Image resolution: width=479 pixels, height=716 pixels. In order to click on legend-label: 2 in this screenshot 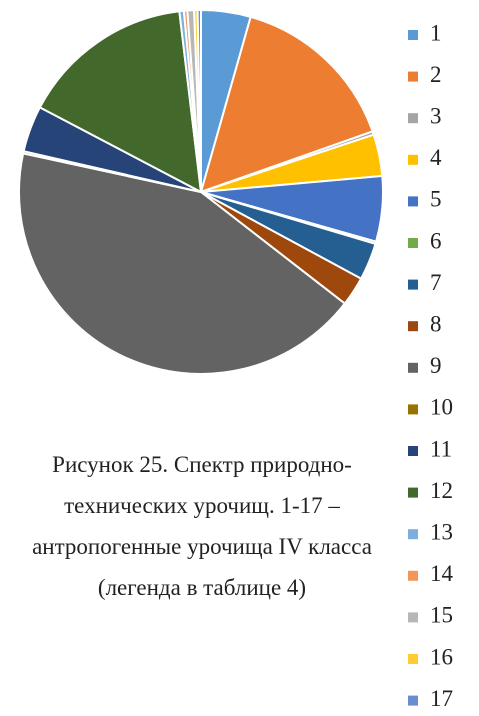, I will do `click(436, 74)`.